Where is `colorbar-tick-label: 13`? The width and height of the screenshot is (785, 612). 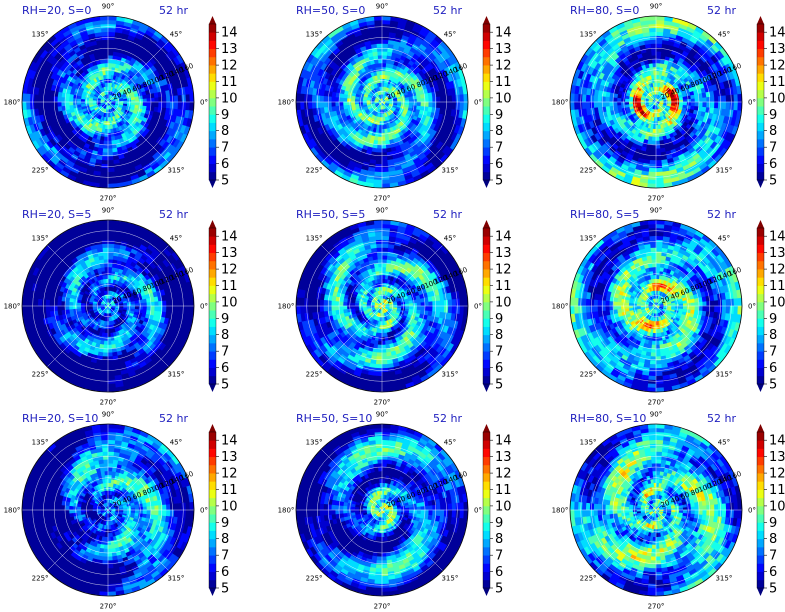 colorbar-tick-label: 13 is located at coordinates (777, 49).